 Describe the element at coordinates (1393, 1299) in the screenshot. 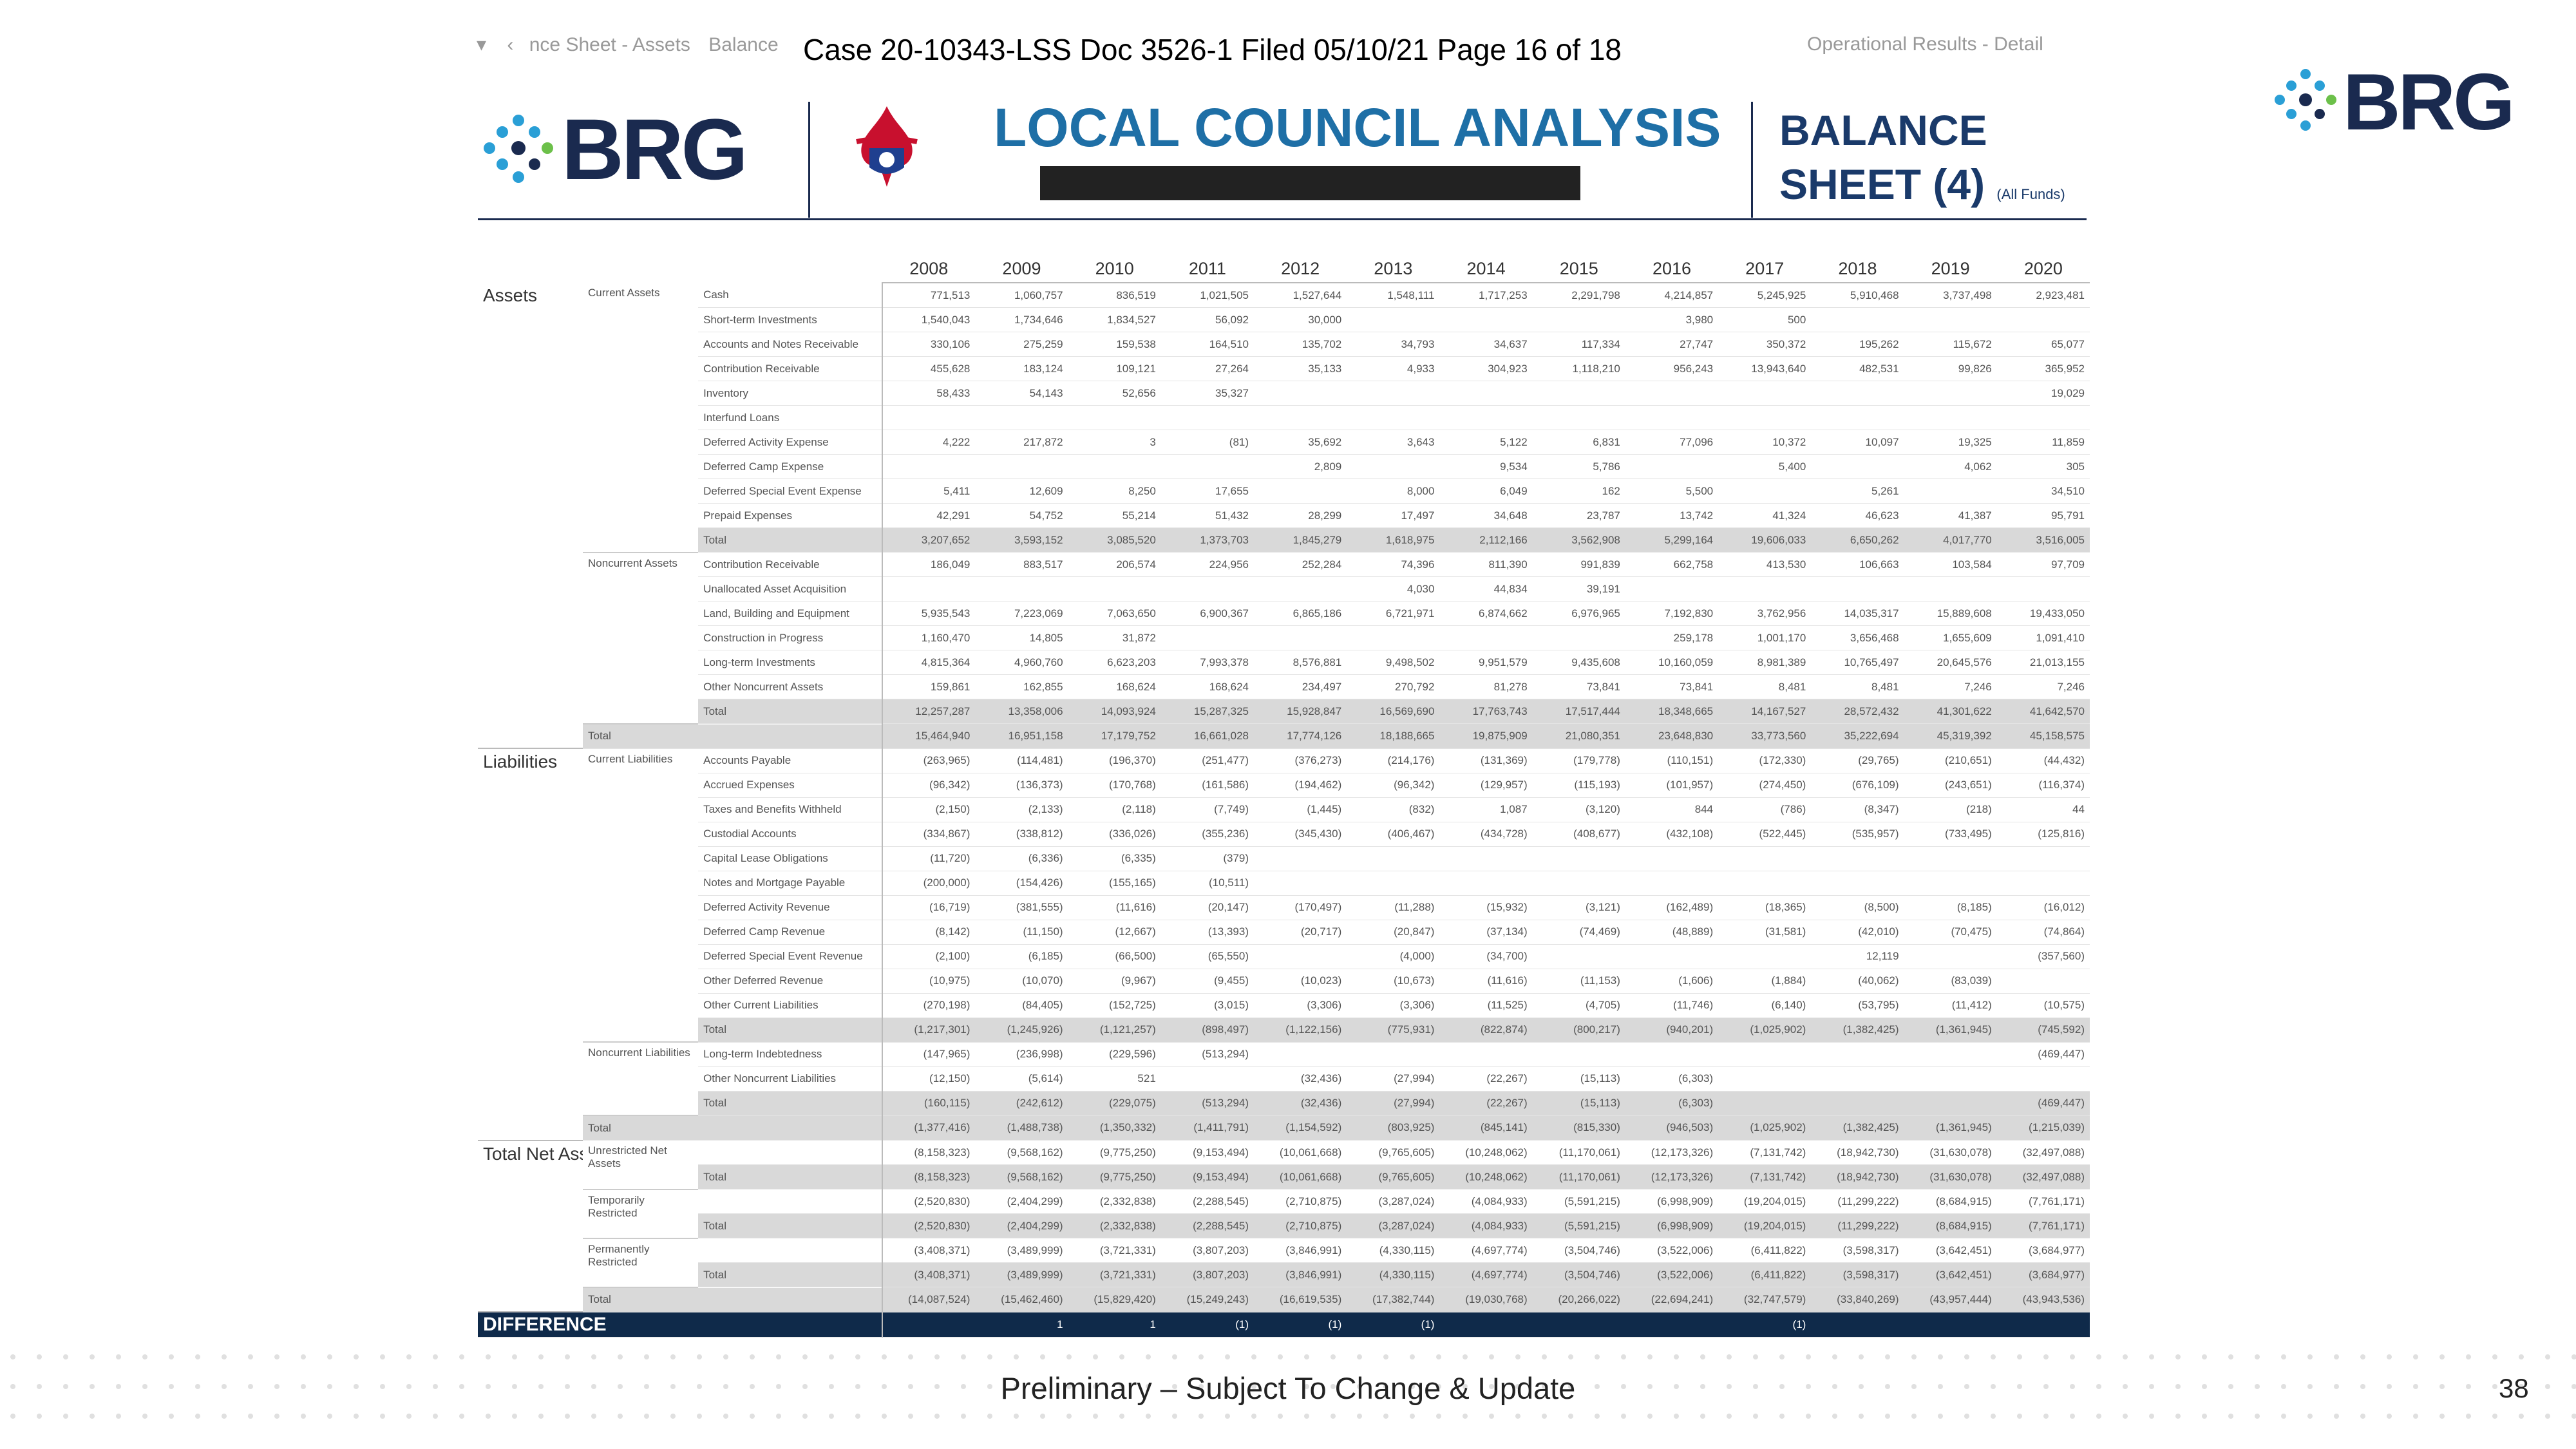

I see `value-cell: (17,382,744)` at that location.